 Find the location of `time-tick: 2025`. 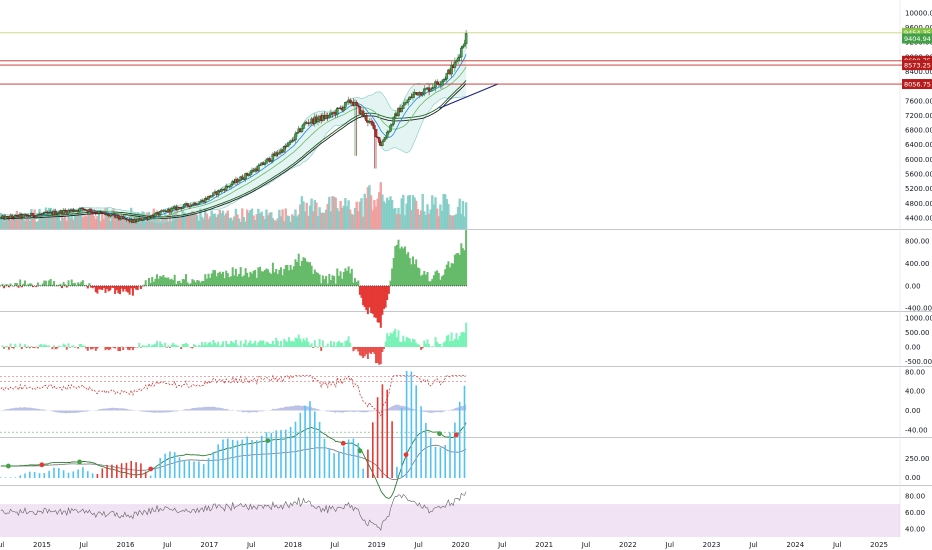

time-tick: 2025 is located at coordinates (879, 545).